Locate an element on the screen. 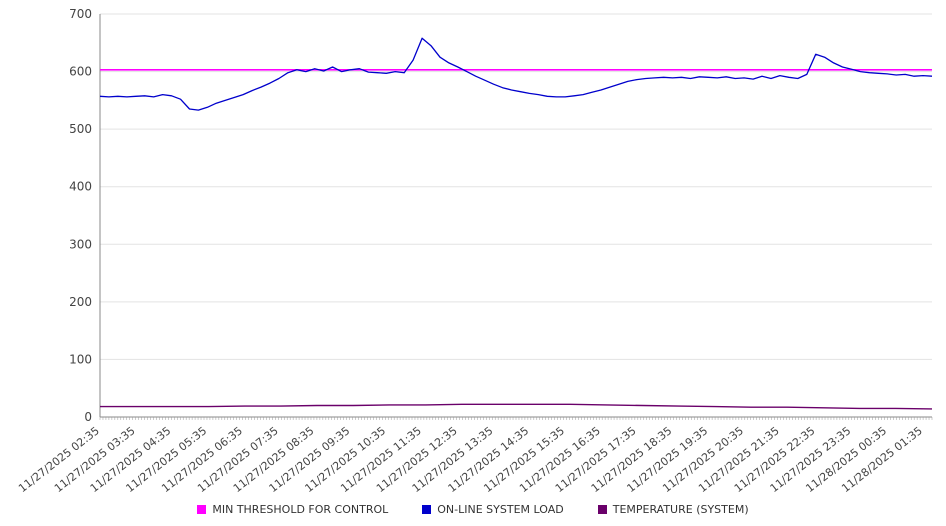  svg-text: 400 is located at coordinates (80, 187).